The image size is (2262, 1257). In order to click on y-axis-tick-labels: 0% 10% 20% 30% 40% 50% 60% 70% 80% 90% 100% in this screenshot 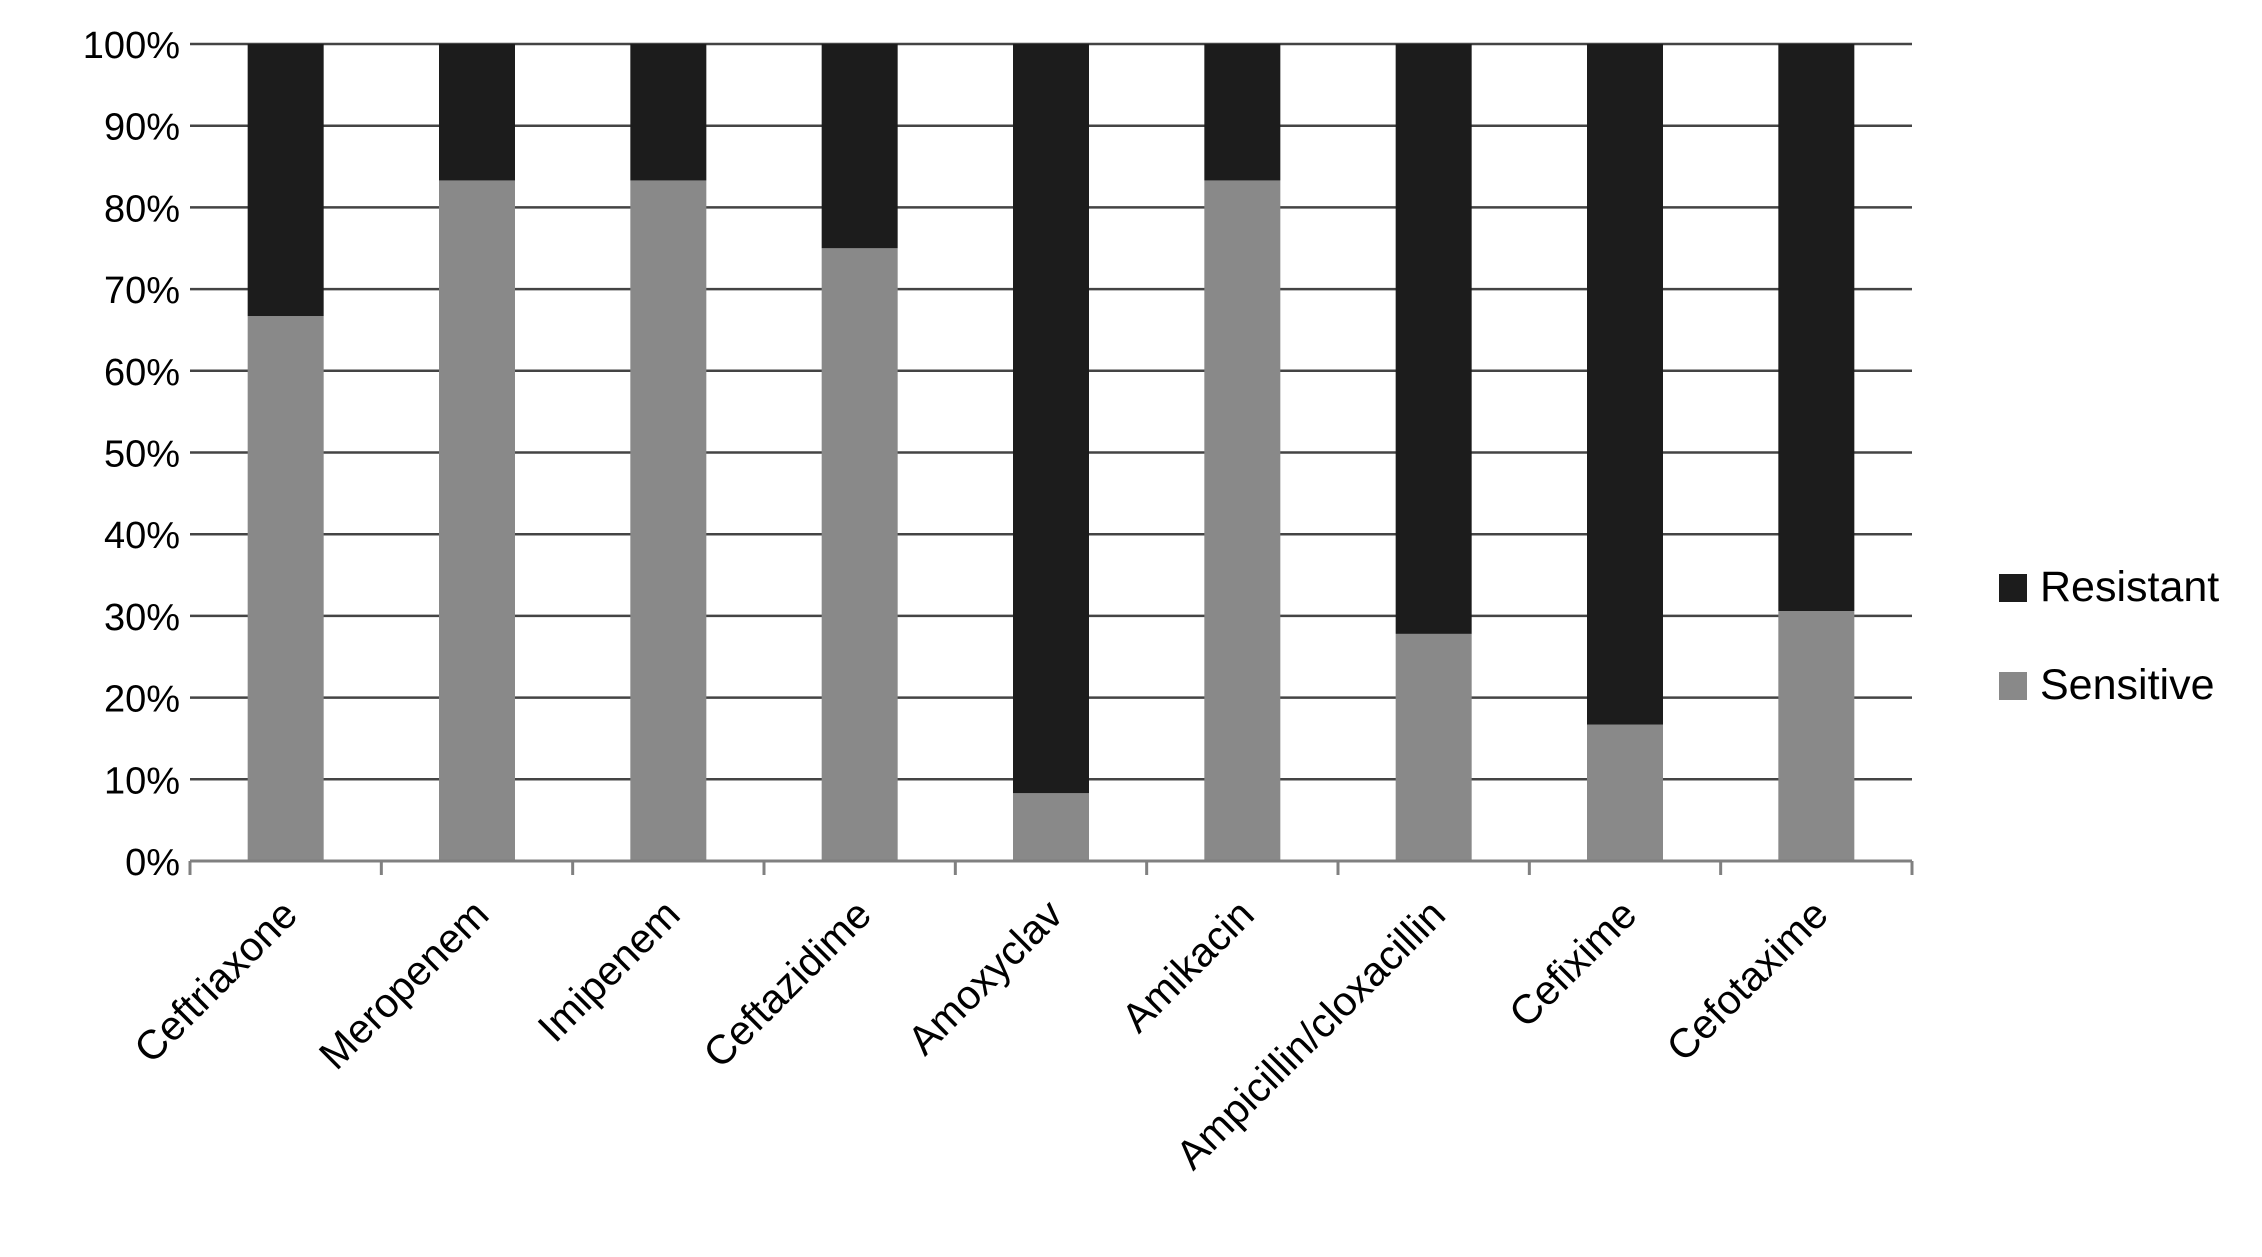, I will do `click(131, 454)`.